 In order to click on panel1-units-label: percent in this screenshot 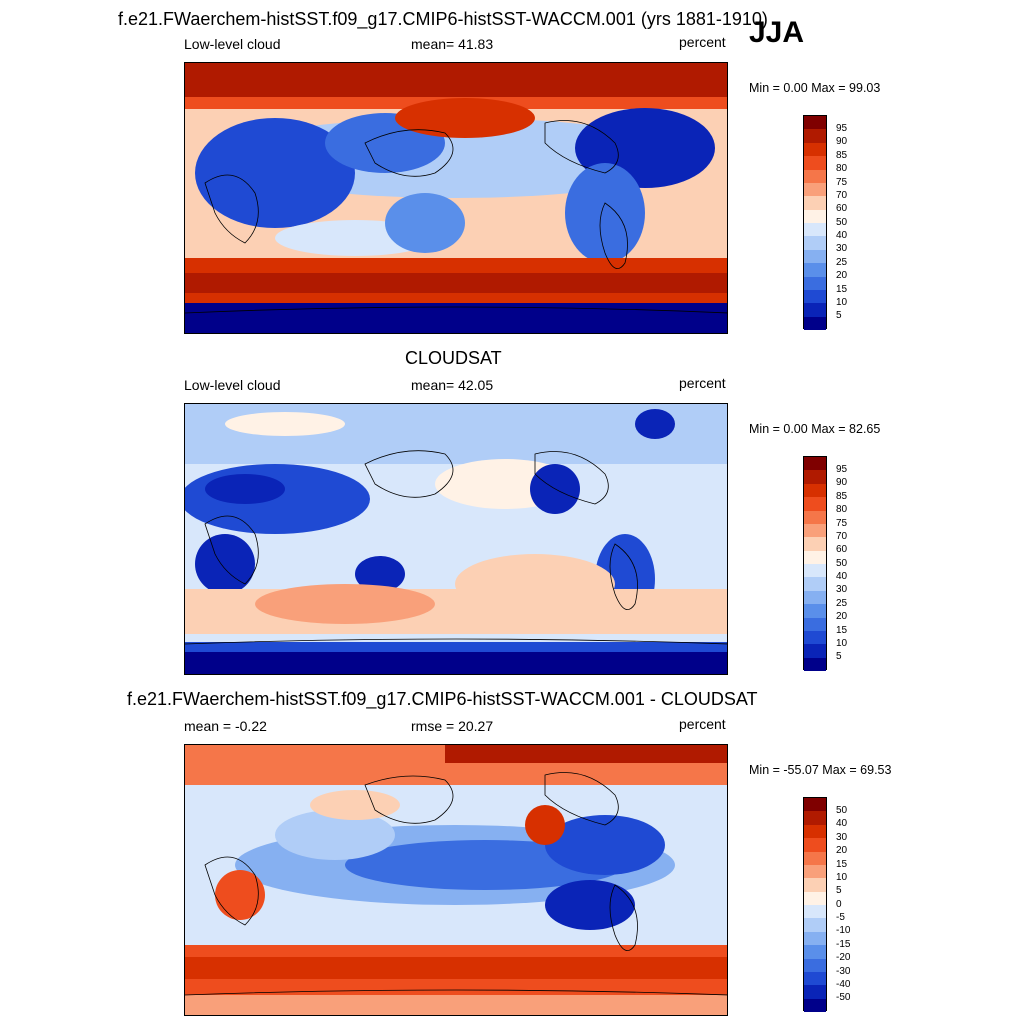, I will do `click(702, 42)`.